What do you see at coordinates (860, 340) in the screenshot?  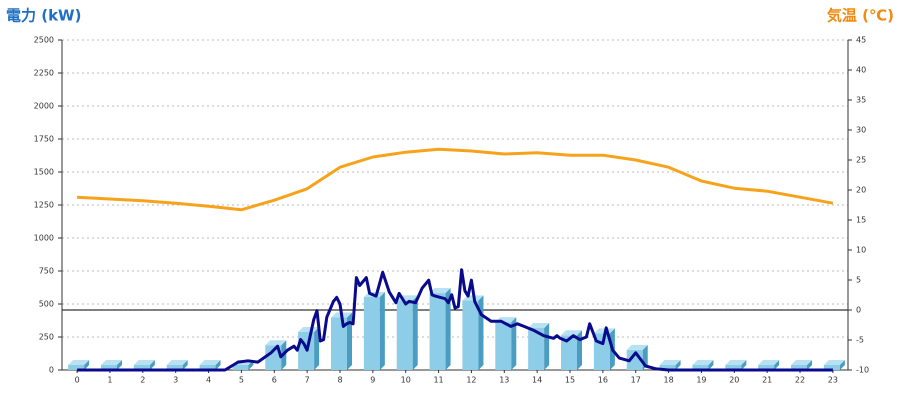 I see `y2-tick-label: -5` at bounding box center [860, 340].